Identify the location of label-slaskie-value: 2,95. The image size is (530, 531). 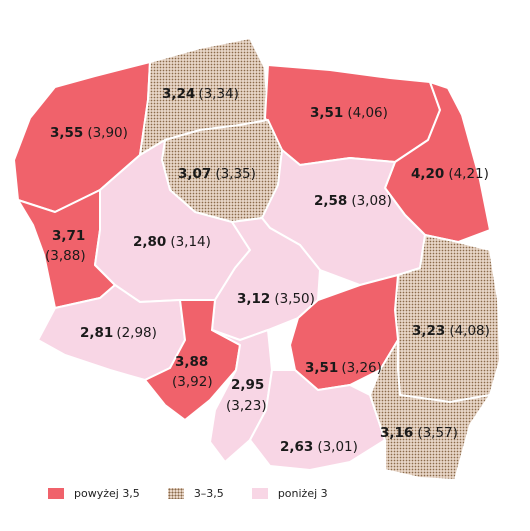
(247, 385).